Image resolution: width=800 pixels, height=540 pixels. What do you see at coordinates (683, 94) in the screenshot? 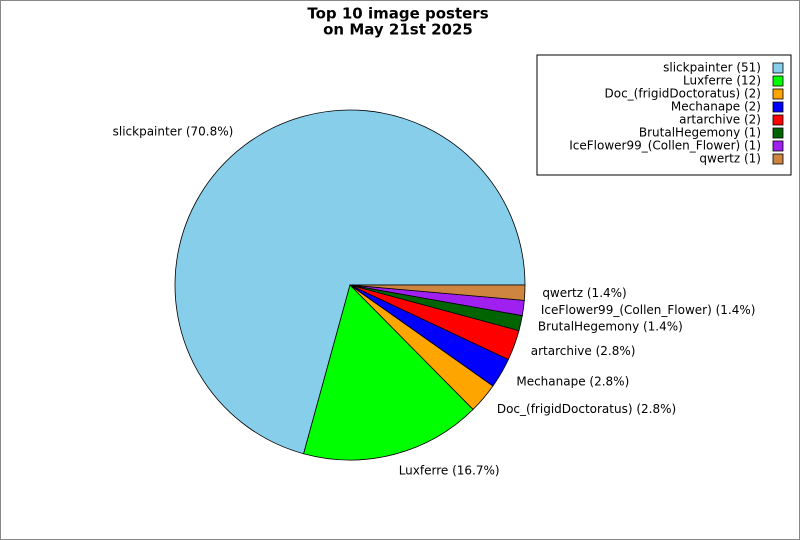
I see `legend-label: Doc_(frigidDoctoratus) (2)` at bounding box center [683, 94].